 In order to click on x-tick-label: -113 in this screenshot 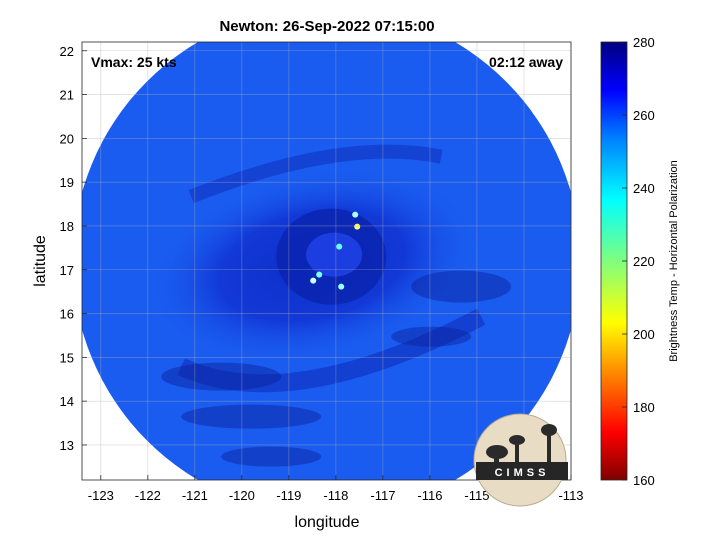, I will do `click(570, 495)`.